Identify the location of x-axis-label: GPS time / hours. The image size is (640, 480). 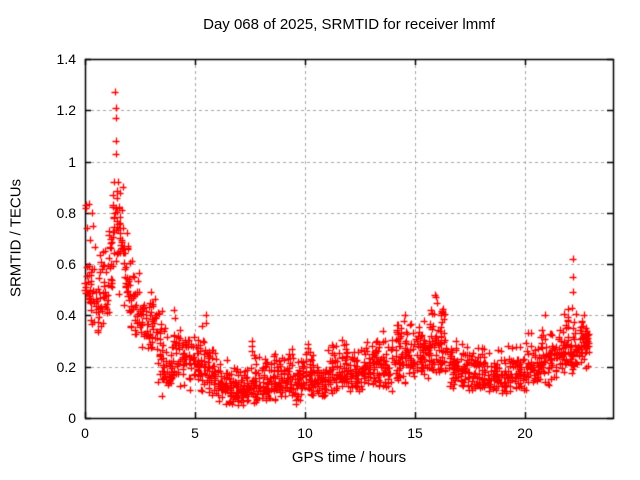
(349, 457).